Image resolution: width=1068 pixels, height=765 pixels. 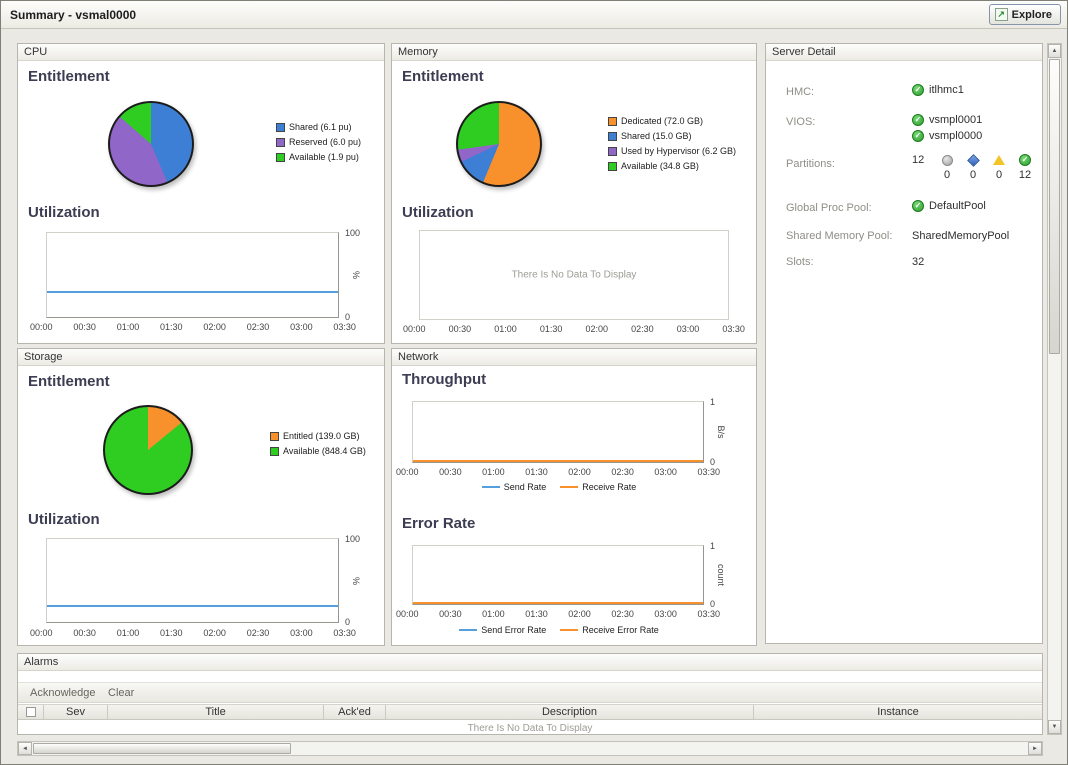 What do you see at coordinates (949, 206) in the screenshot?
I see `global-proc-pool-value: DefaultPool` at bounding box center [949, 206].